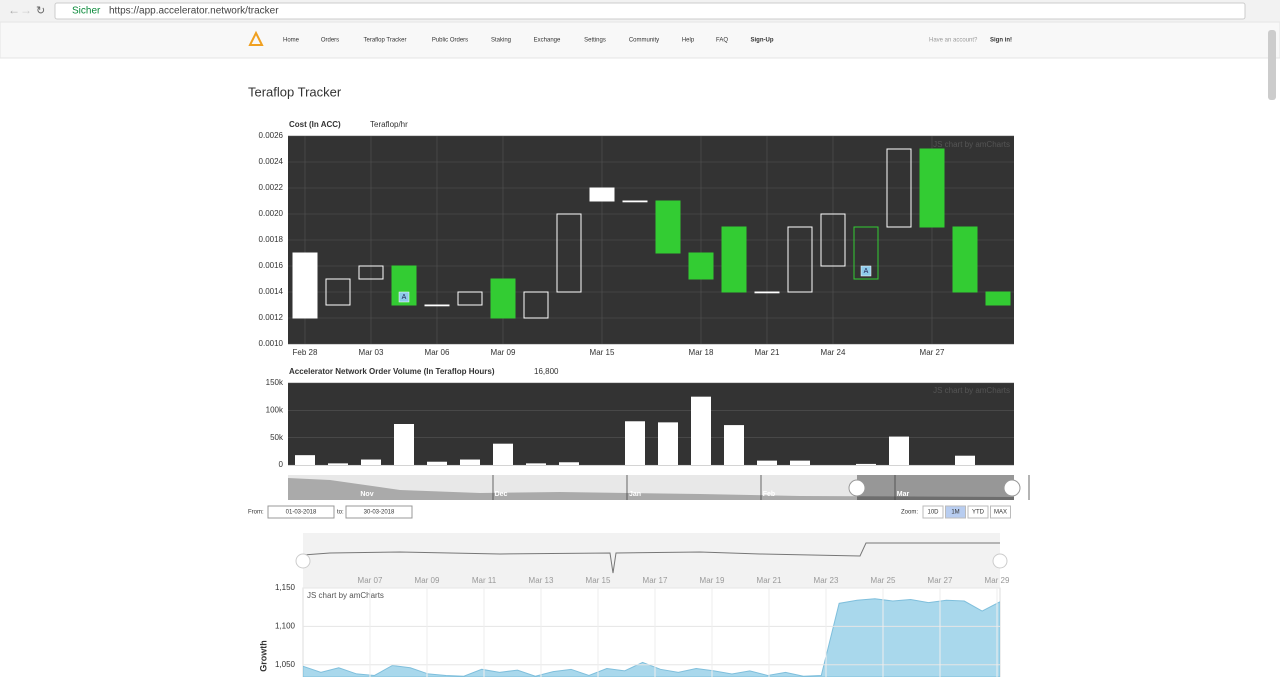 Image resolution: width=1280 pixels, height=682 pixels. What do you see at coordinates (256, 38) in the screenshot?
I see `logo` at bounding box center [256, 38].